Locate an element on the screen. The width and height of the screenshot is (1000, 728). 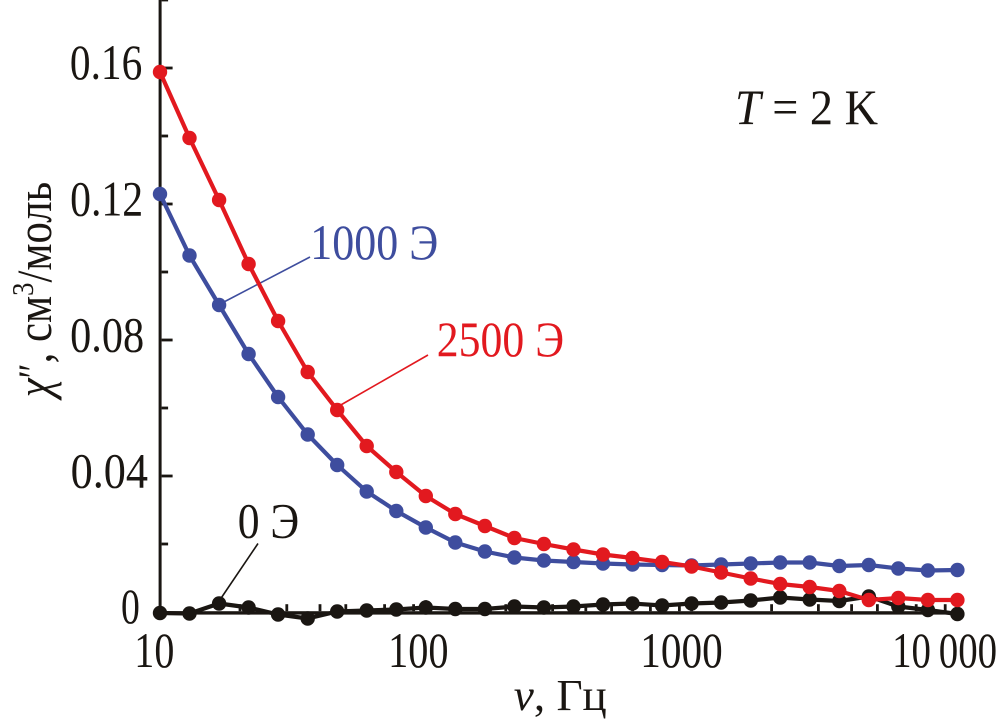
svg-text: χ″, см3/моль is located at coordinates (34, 291).